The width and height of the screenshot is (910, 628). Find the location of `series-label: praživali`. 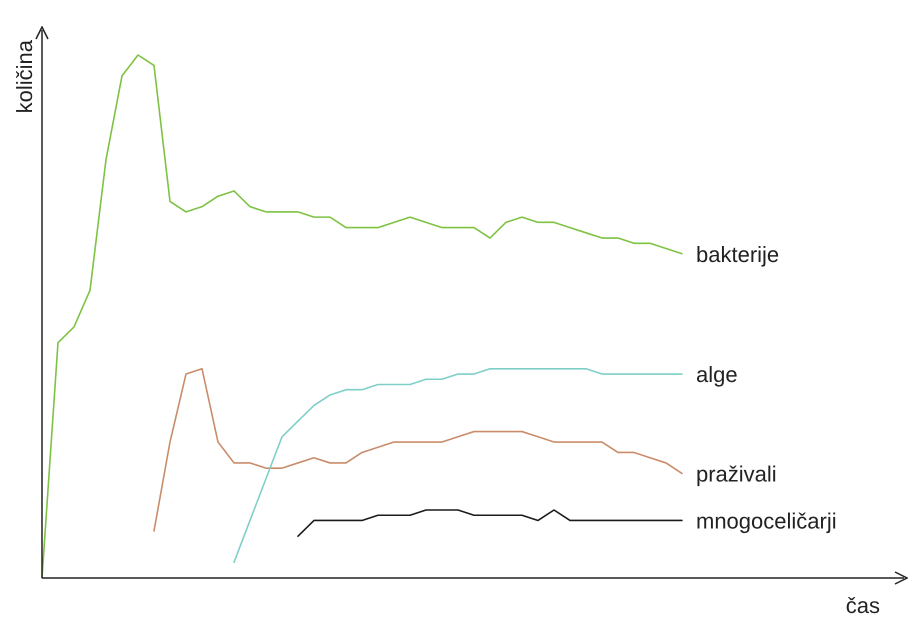

series-label: praživali is located at coordinates (736, 473).